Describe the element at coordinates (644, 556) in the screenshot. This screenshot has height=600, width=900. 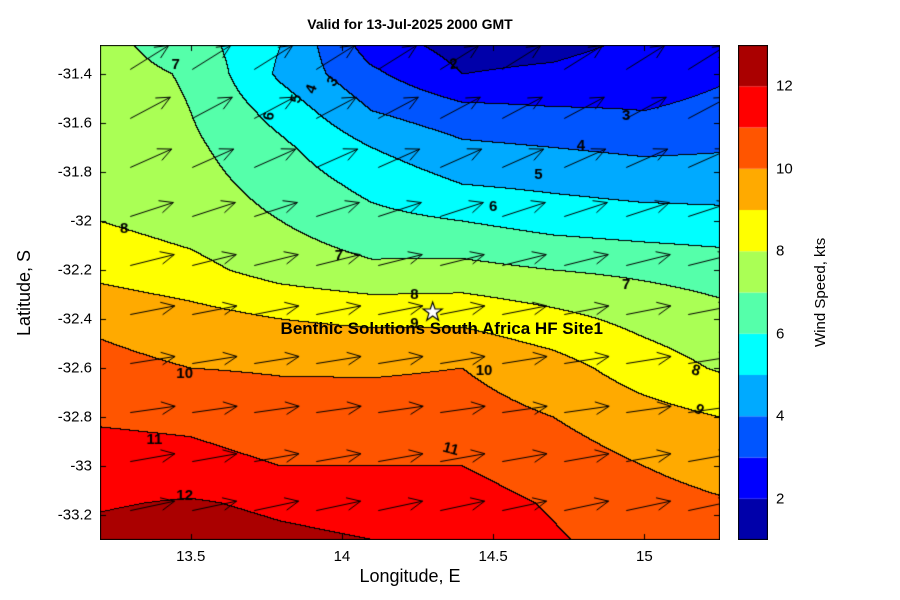
I see `x-tick-label: 15` at that location.